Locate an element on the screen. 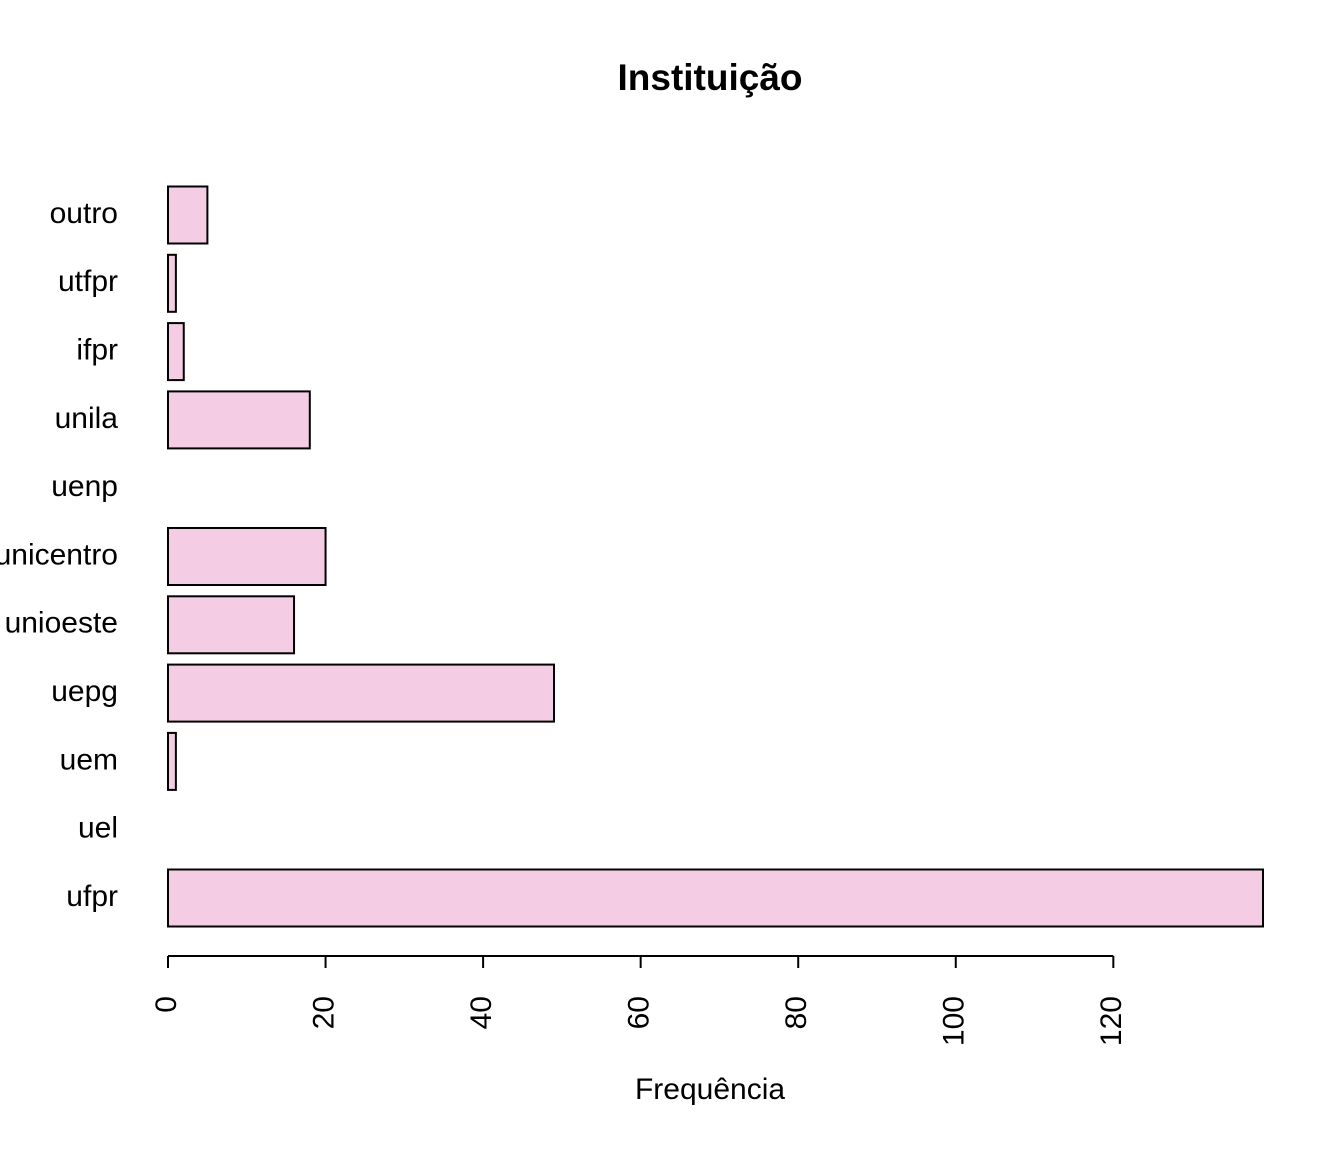 This screenshot has width=1344, height=1152. y-tick-label: uepg is located at coordinates (84, 691).